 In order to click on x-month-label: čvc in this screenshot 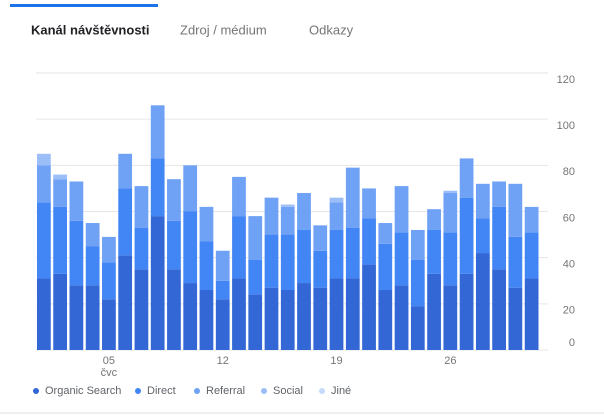, I will do `click(109, 373)`.